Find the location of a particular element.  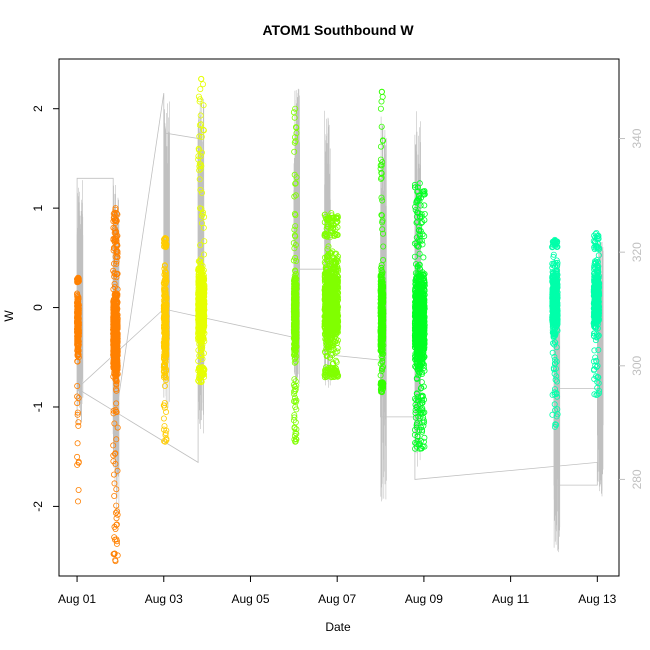

data-point-min is located at coordinates (78, 501).